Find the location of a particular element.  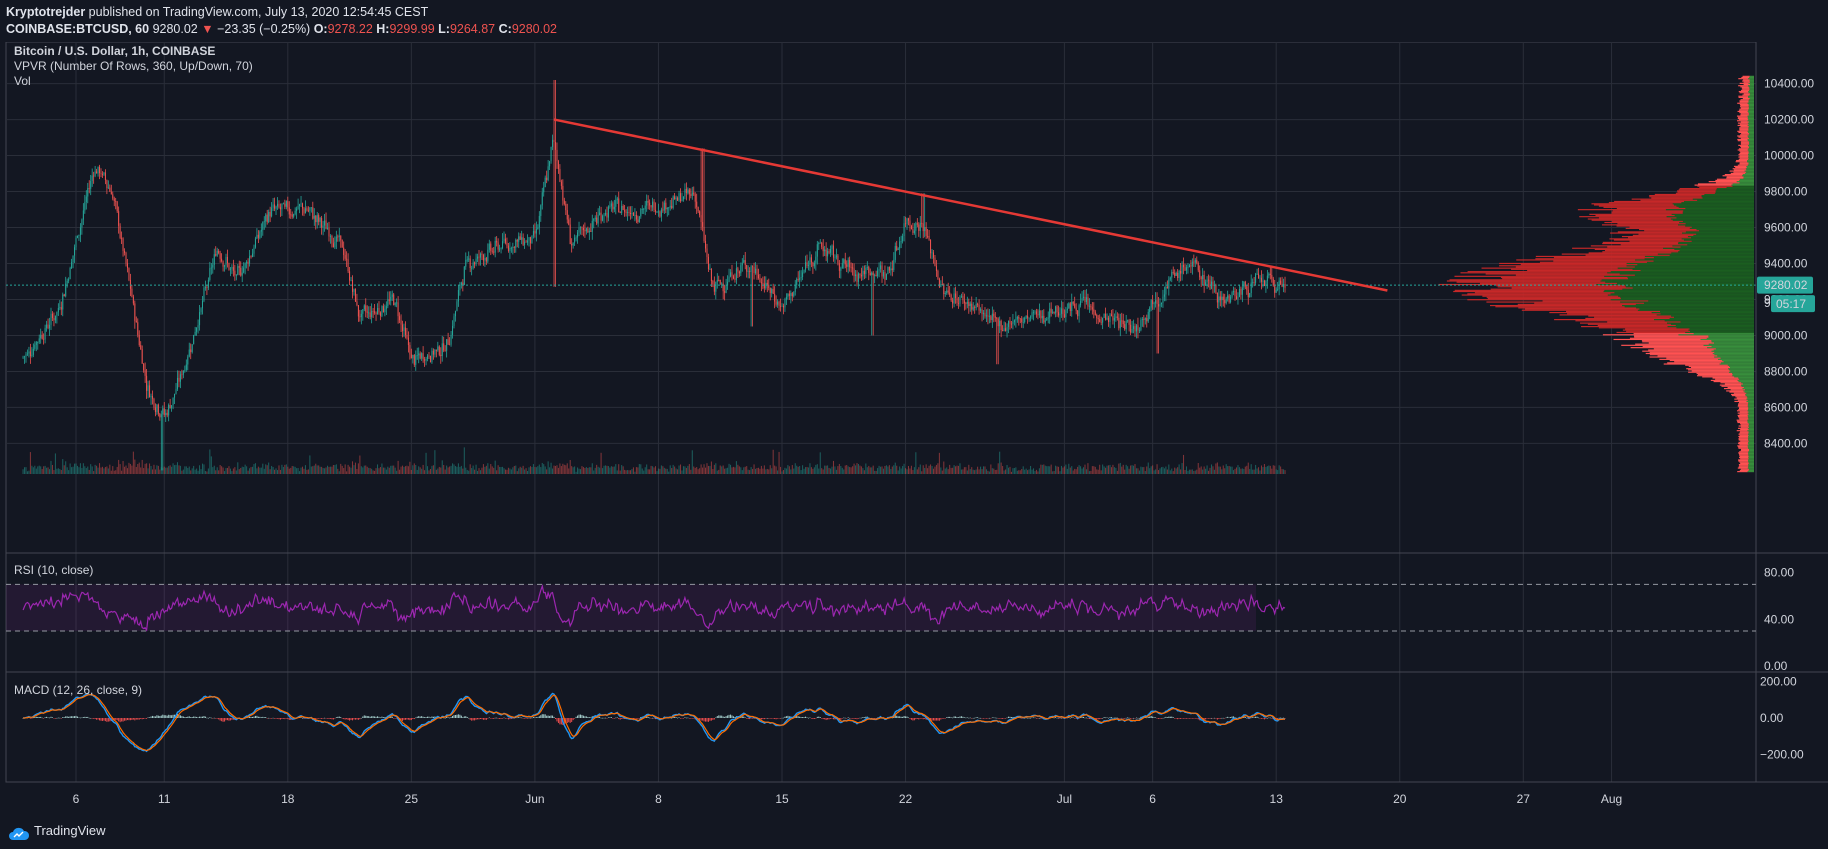

vol-legend: Vol is located at coordinates (22, 81).